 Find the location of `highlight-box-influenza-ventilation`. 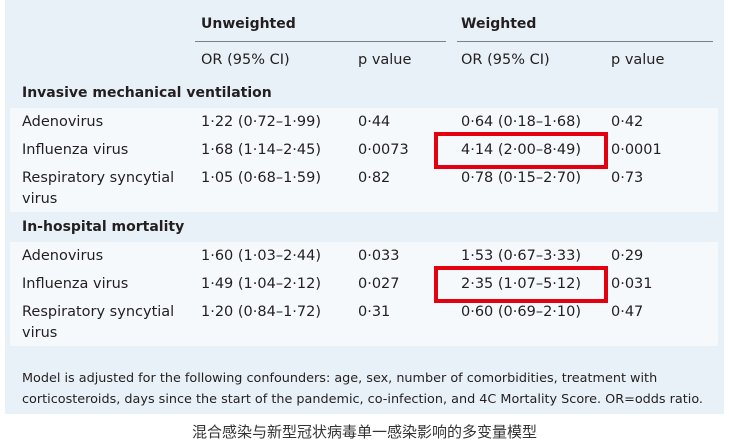

highlight-box-influenza-ventilation is located at coordinates (521, 150).